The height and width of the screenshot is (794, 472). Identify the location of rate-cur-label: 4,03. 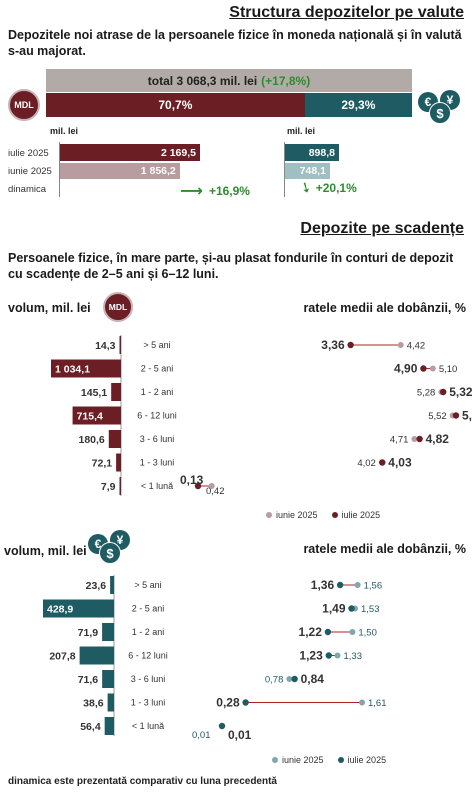
(400, 463).